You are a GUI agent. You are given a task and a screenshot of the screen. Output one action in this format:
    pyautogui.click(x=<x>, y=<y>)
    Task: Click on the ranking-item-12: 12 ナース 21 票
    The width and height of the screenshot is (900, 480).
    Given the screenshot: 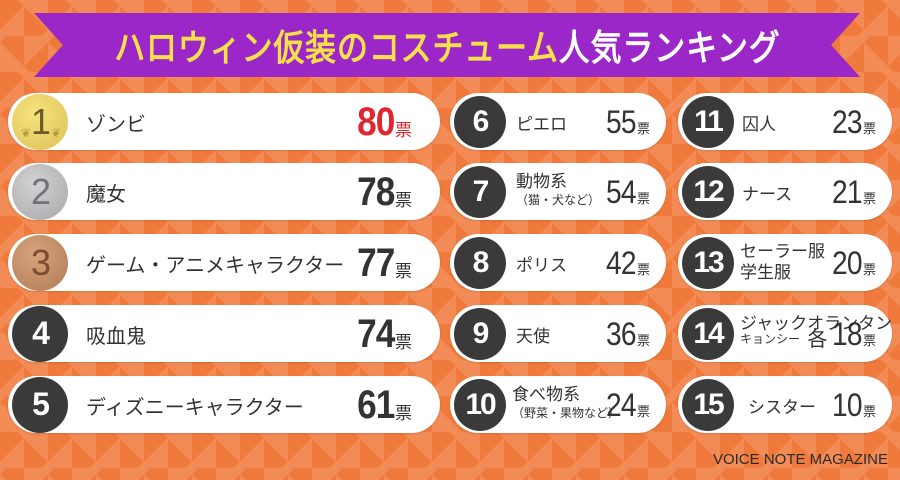 What is the action you would take?
    pyautogui.click(x=785, y=191)
    